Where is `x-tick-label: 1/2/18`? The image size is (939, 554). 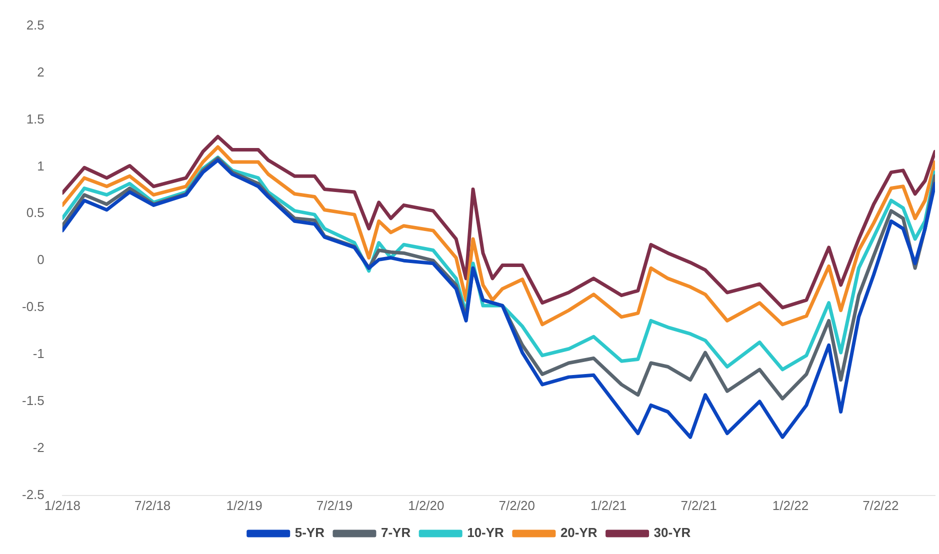 x-tick-label: 1/2/18 is located at coordinates (62, 505).